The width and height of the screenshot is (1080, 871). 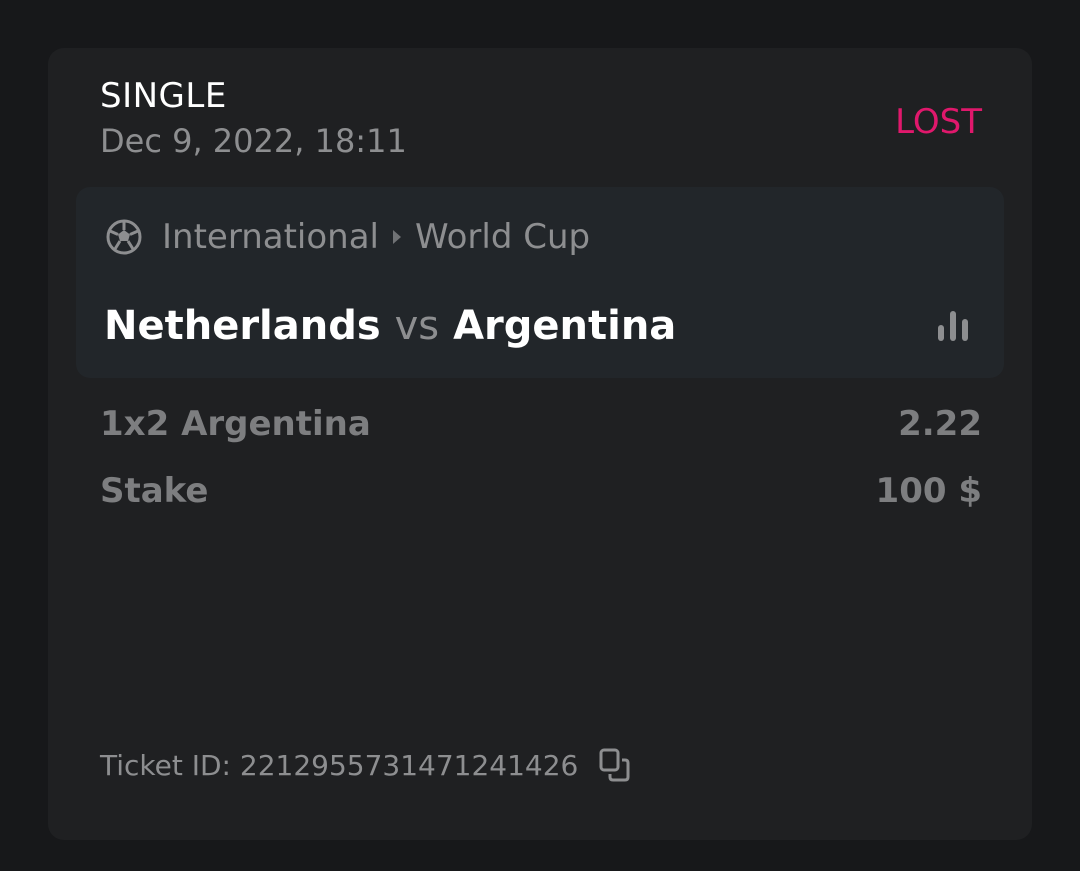 What do you see at coordinates (541, 491) in the screenshot?
I see `stake-row: Stake 100 $` at bounding box center [541, 491].